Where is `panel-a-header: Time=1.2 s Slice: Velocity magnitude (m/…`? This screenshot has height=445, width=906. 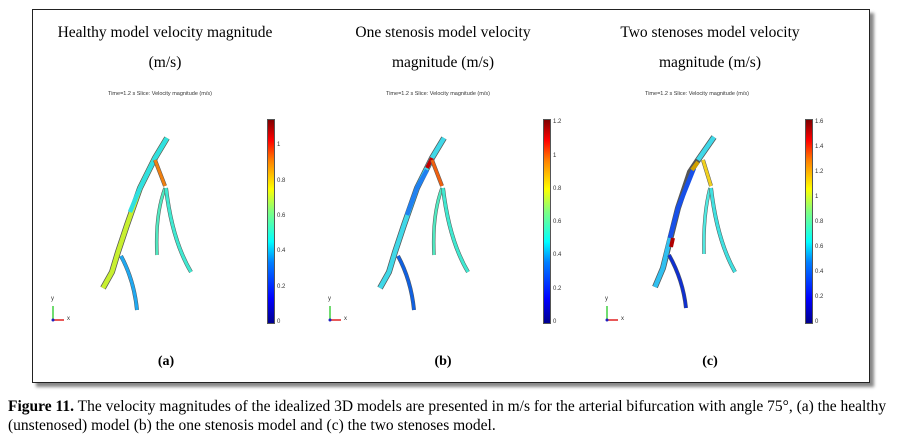
panel-a-header: Time=1.2 s Slice: Velocity magnitude (m/… is located at coordinates (160, 94).